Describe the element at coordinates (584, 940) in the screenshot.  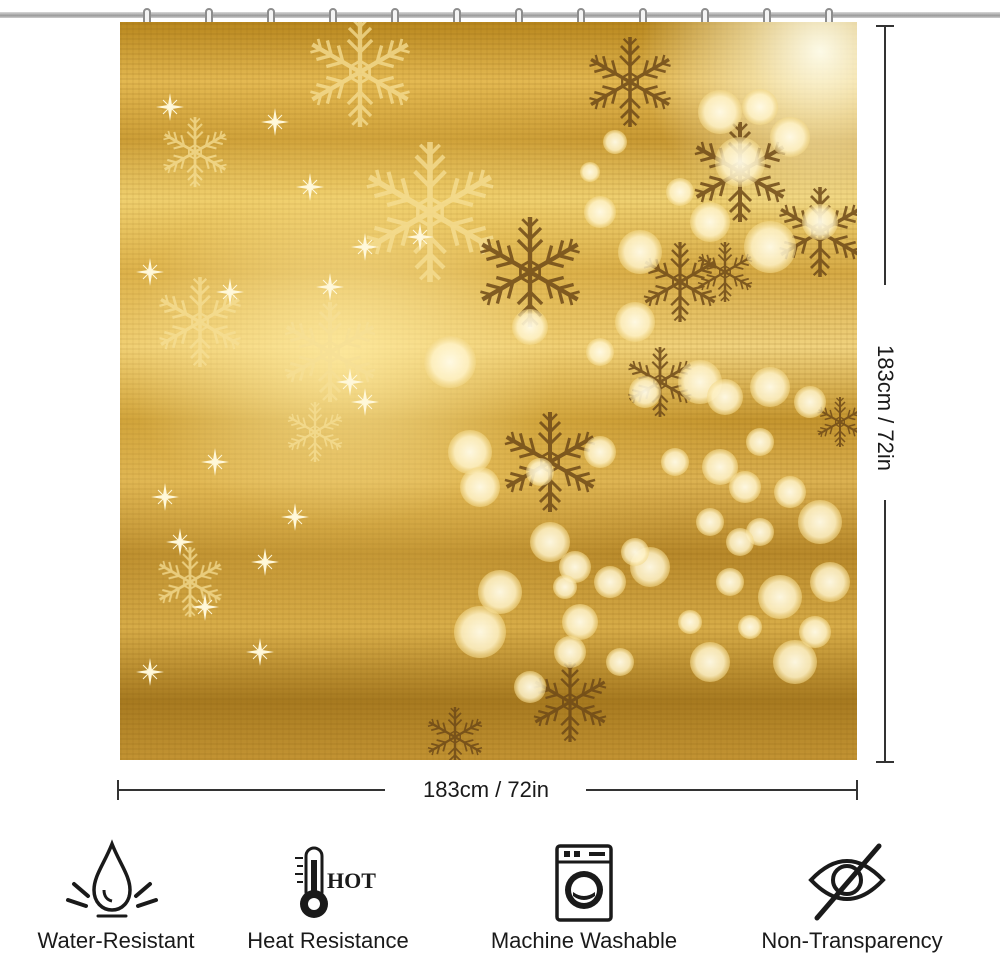
I see `machine-washable-label: Machine Washable` at that location.